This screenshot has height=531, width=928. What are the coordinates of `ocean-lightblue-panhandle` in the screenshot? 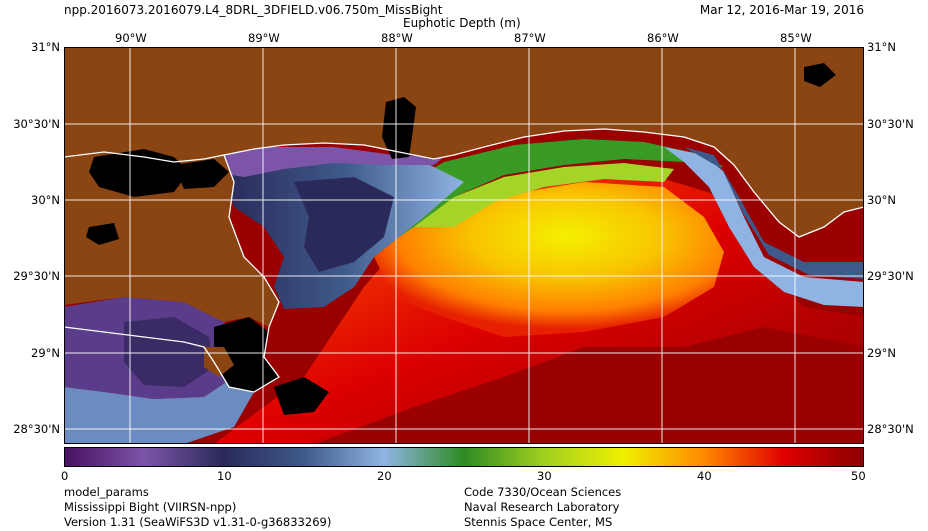 It's located at (764, 227).